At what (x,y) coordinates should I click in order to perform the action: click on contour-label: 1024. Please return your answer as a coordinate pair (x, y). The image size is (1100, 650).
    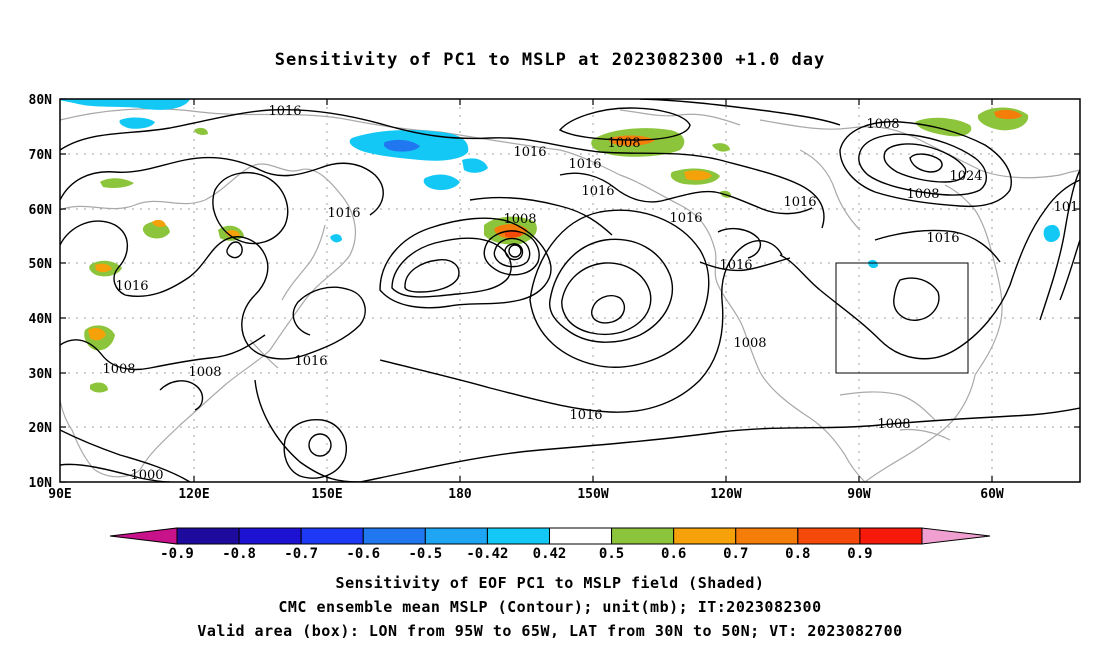
    Looking at the image, I should click on (965, 176).